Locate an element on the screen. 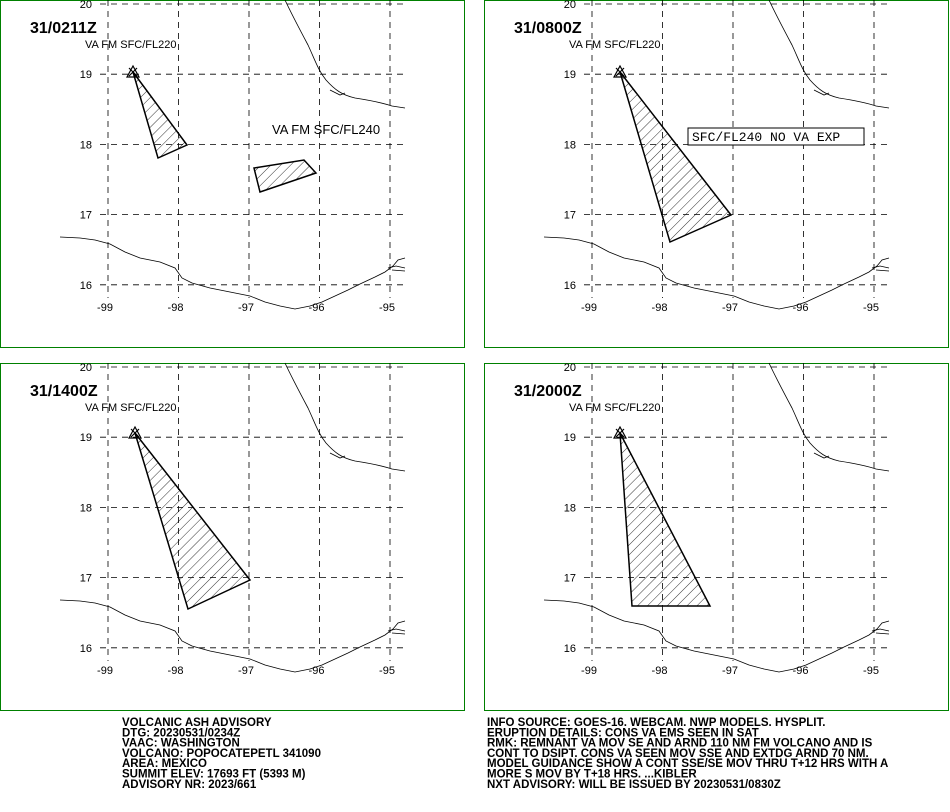  advisory-line: VOLCANO: POPOCATEPETL 341090 is located at coordinates (221, 754).